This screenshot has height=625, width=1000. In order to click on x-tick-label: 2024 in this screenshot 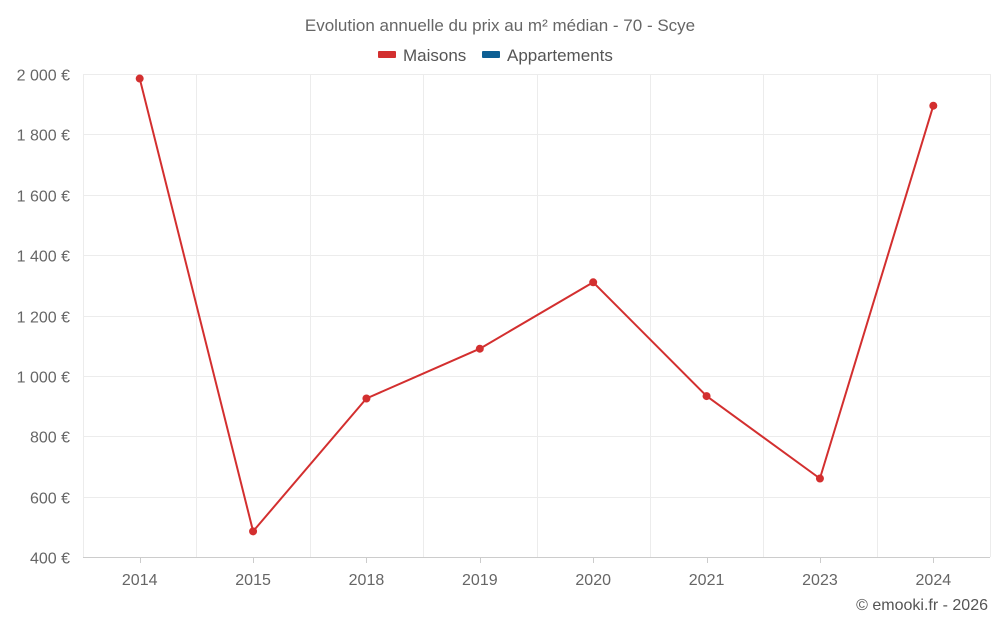, I will do `click(934, 580)`.